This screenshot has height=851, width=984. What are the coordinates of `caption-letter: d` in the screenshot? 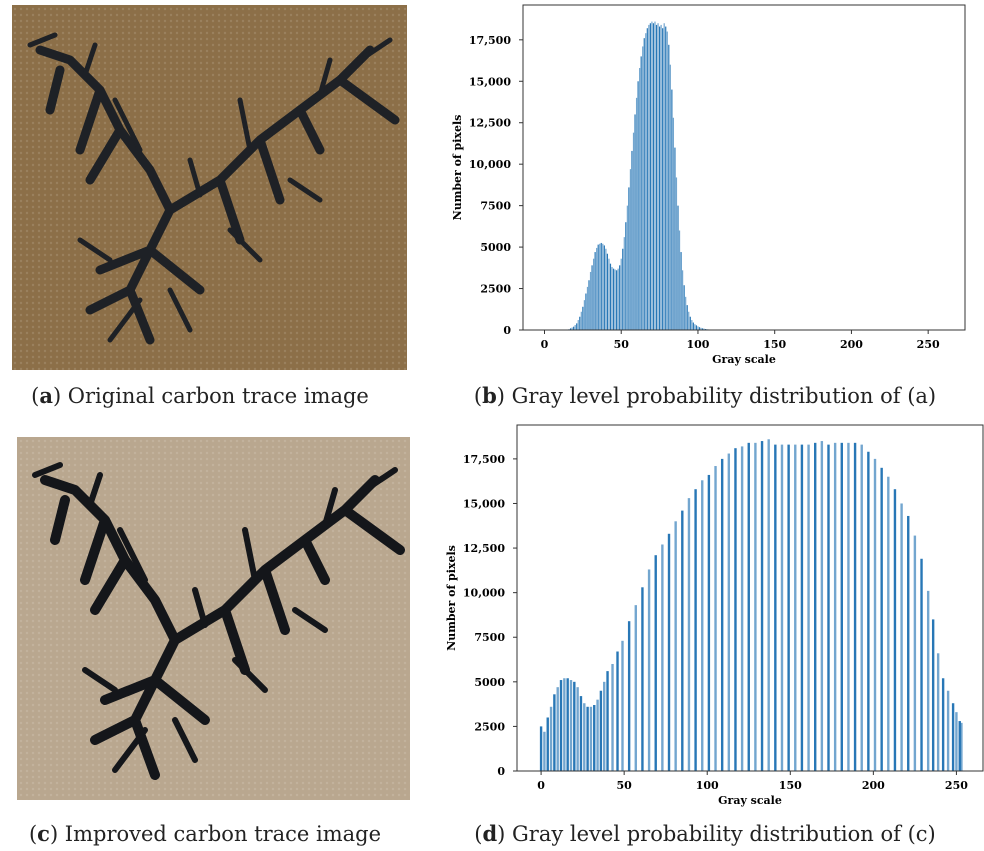 It's located at (489, 833).